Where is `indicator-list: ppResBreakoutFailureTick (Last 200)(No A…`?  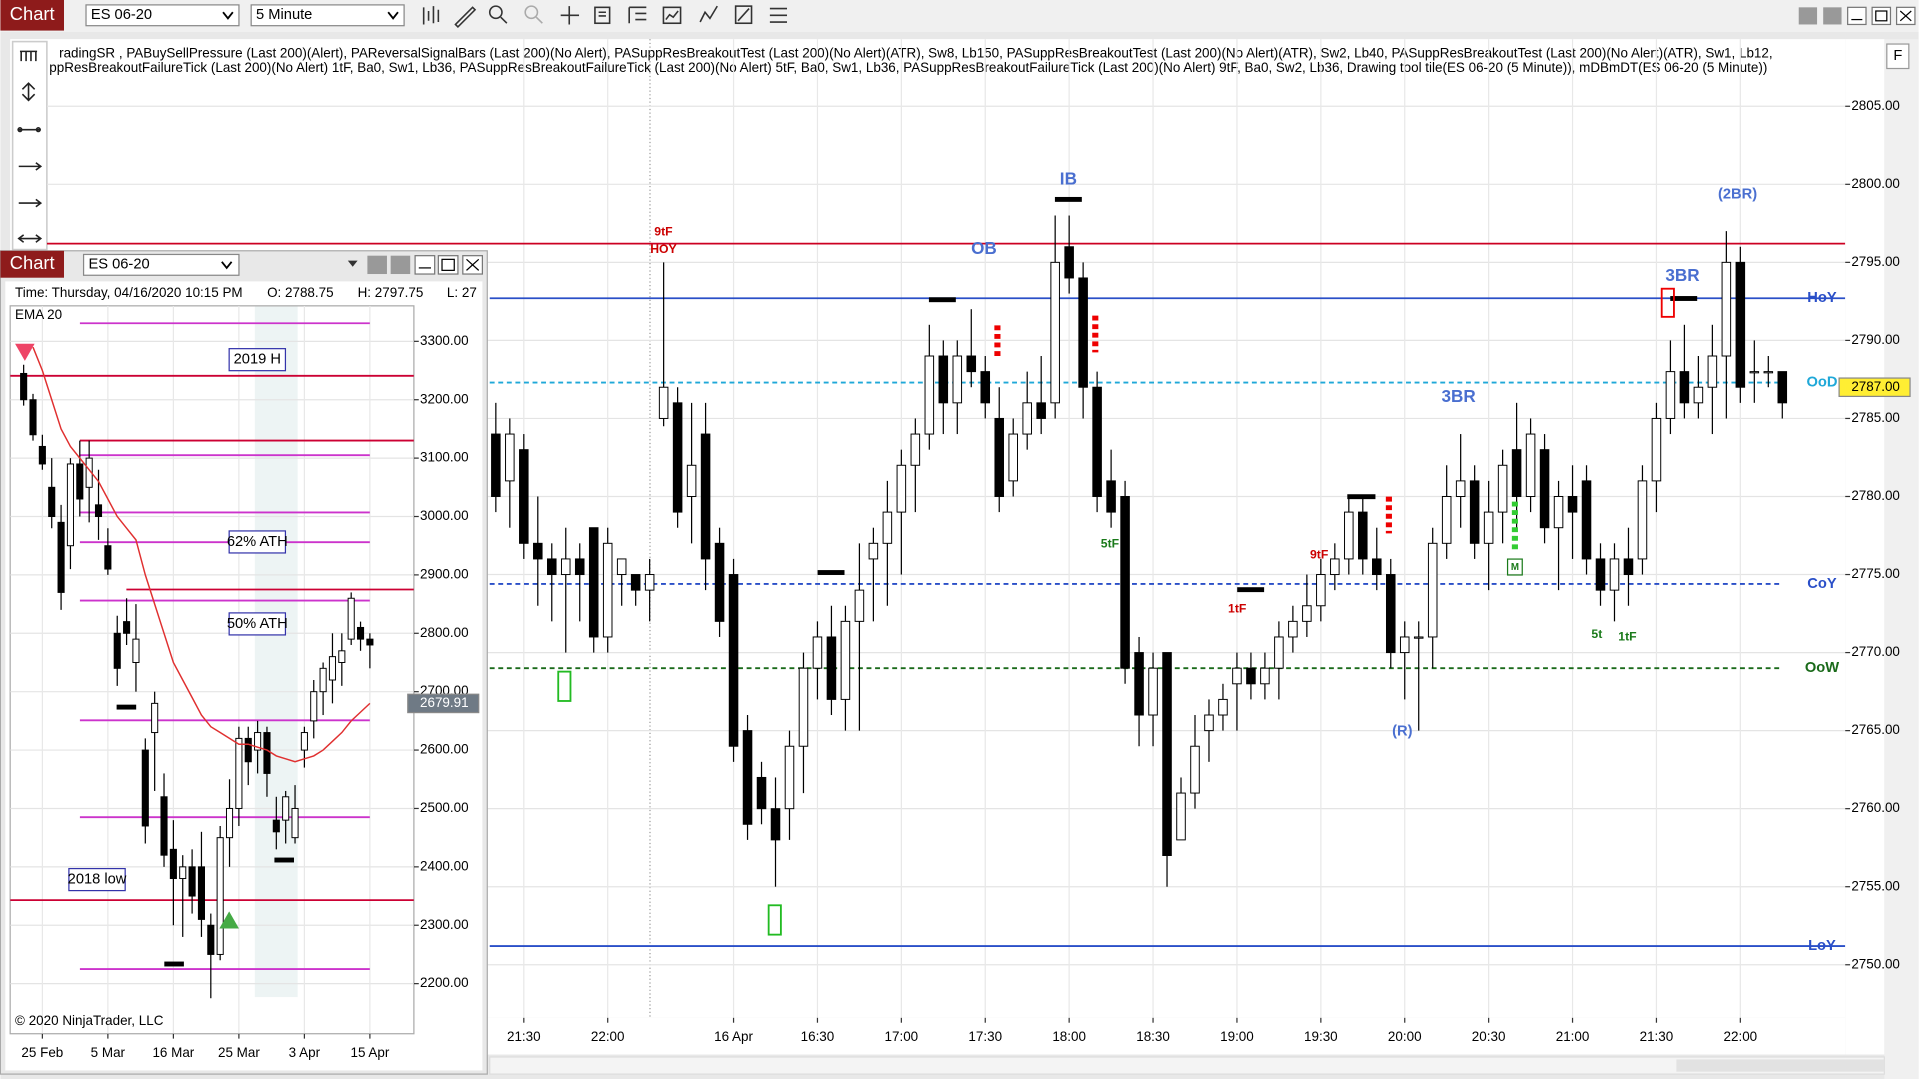 indicator-list: ppResBreakoutFailureTick (Last 200)(No A… is located at coordinates (908, 67).